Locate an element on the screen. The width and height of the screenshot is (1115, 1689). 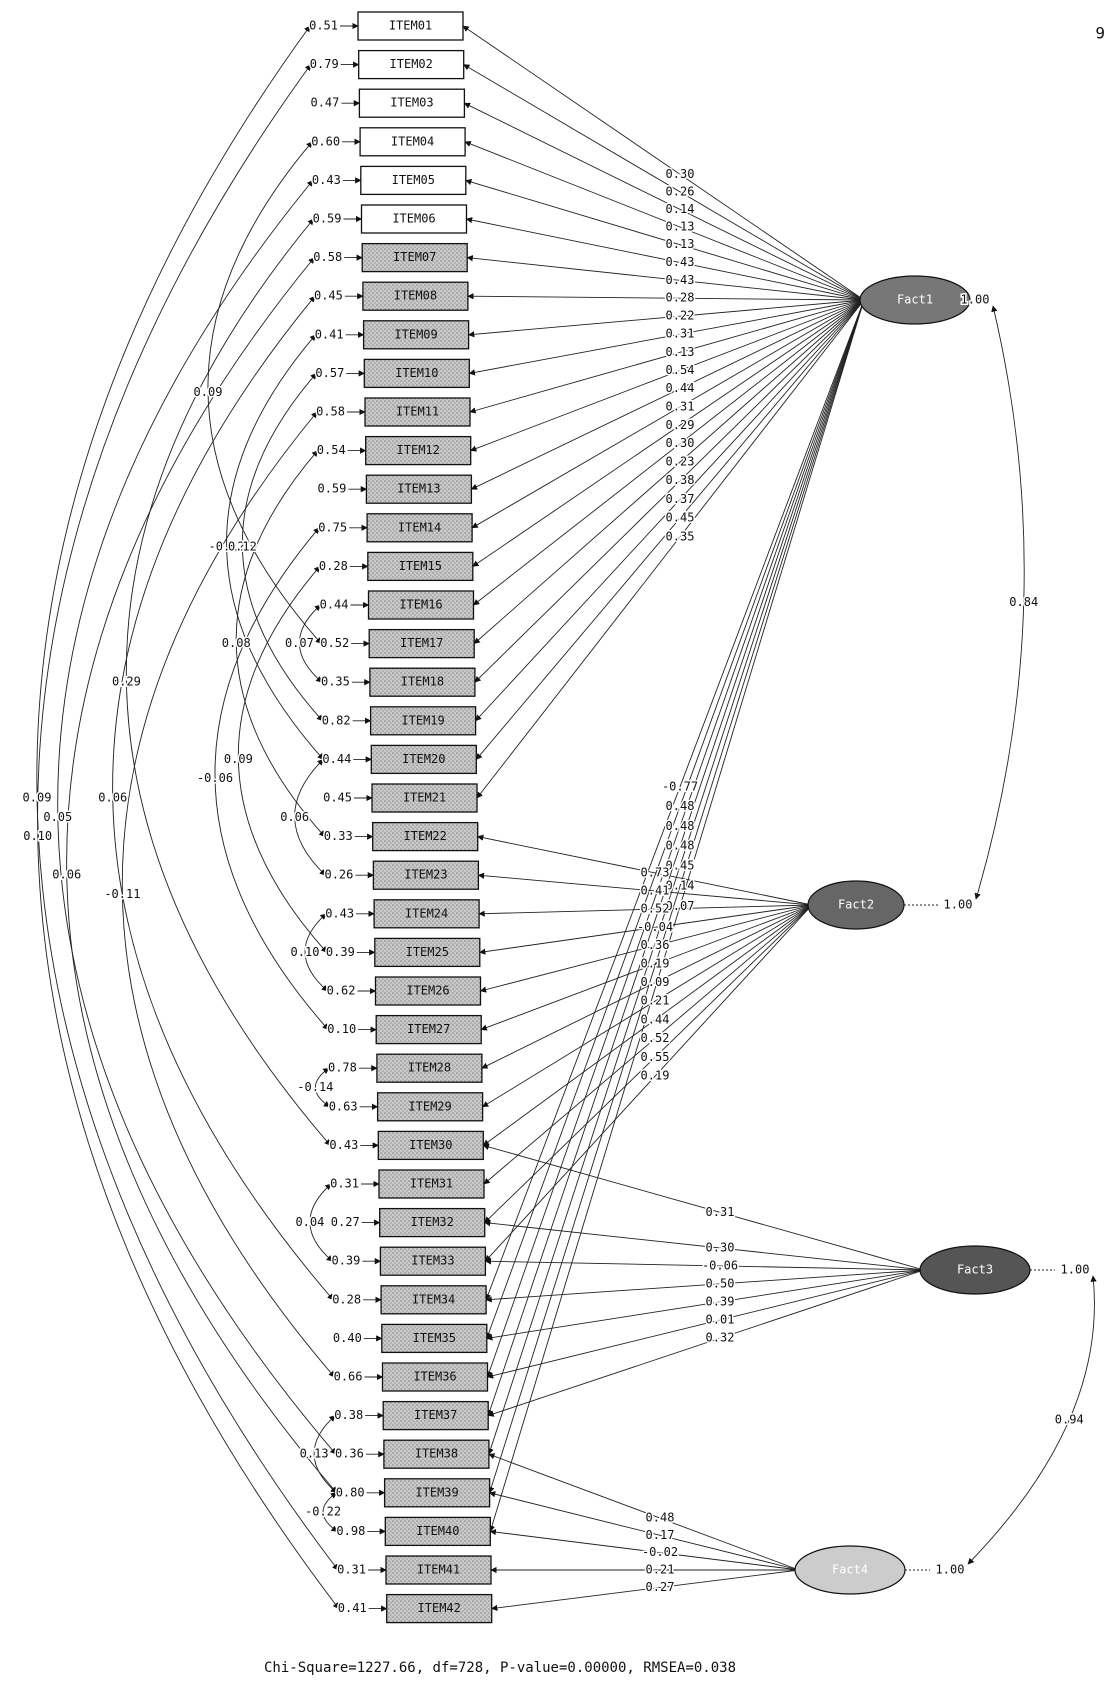
item-label: ITEM07 is located at coordinates (414, 257).